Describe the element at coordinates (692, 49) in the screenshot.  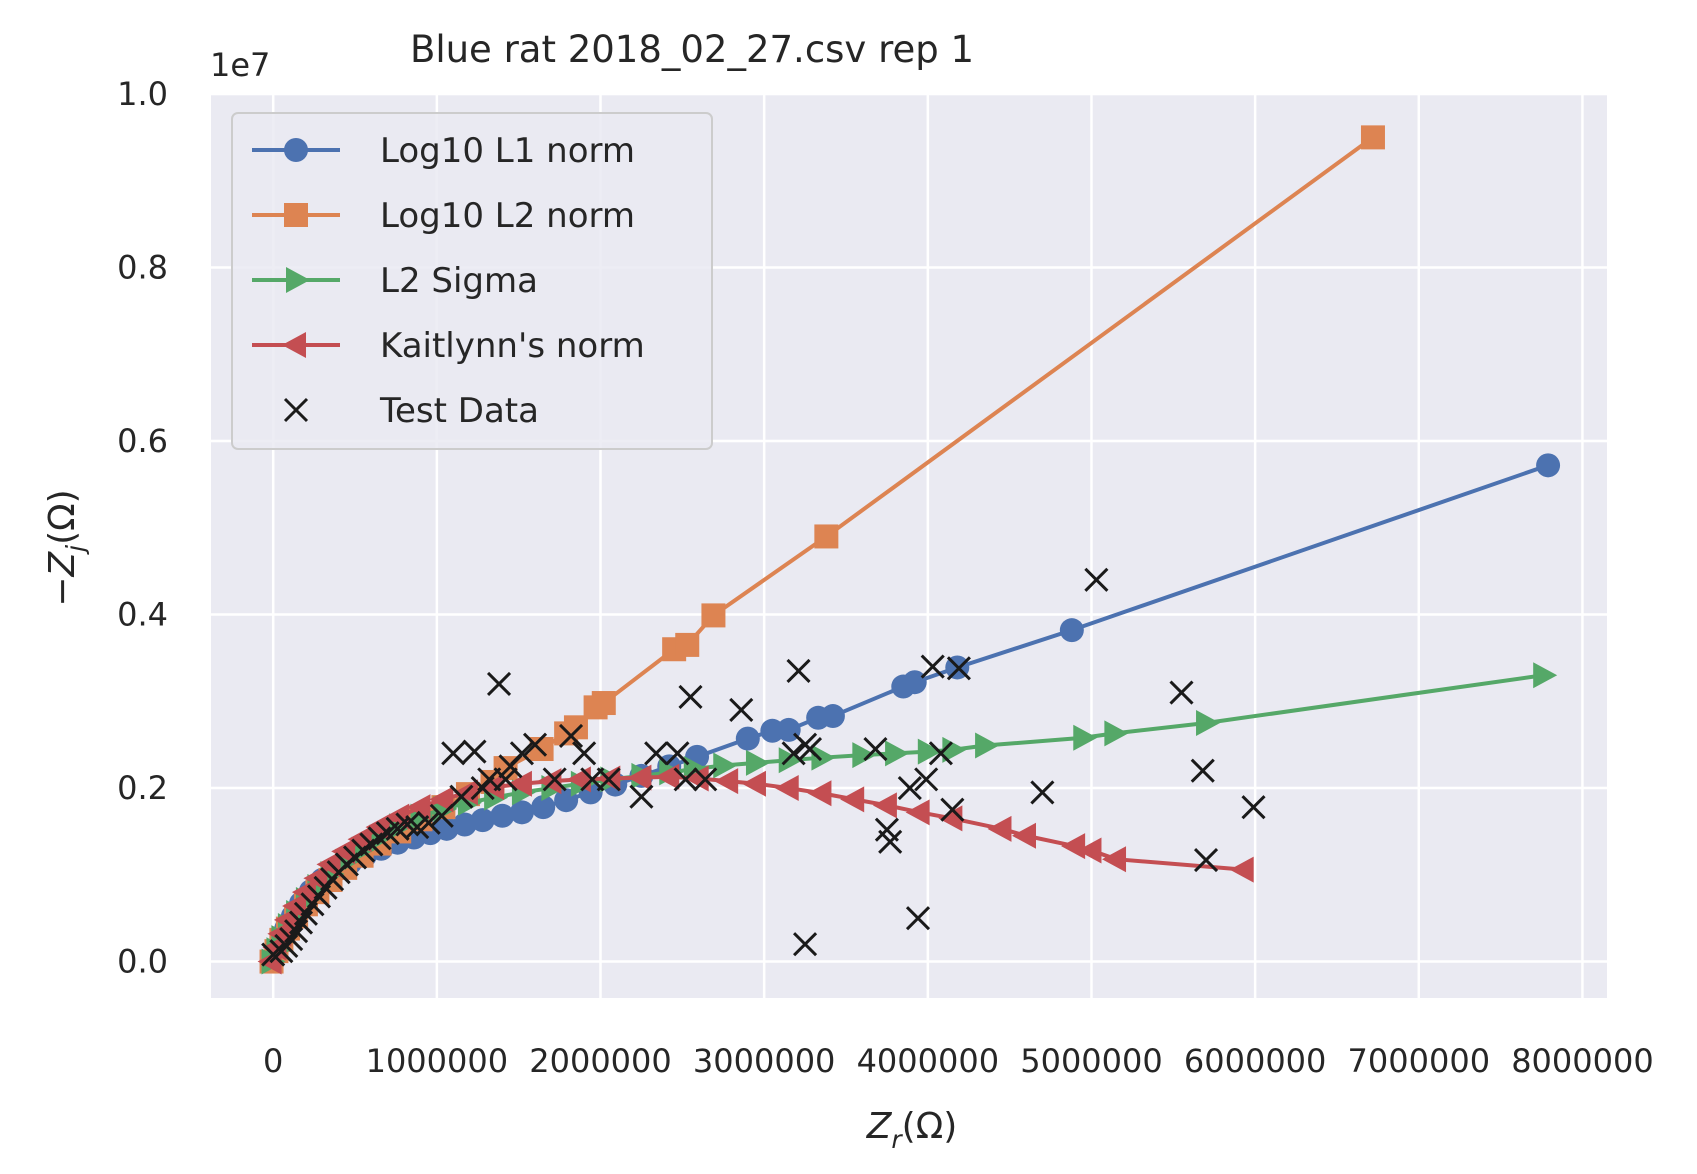
I see `chart-title: Blue rat 2018_02_27.csv rep 1` at that location.